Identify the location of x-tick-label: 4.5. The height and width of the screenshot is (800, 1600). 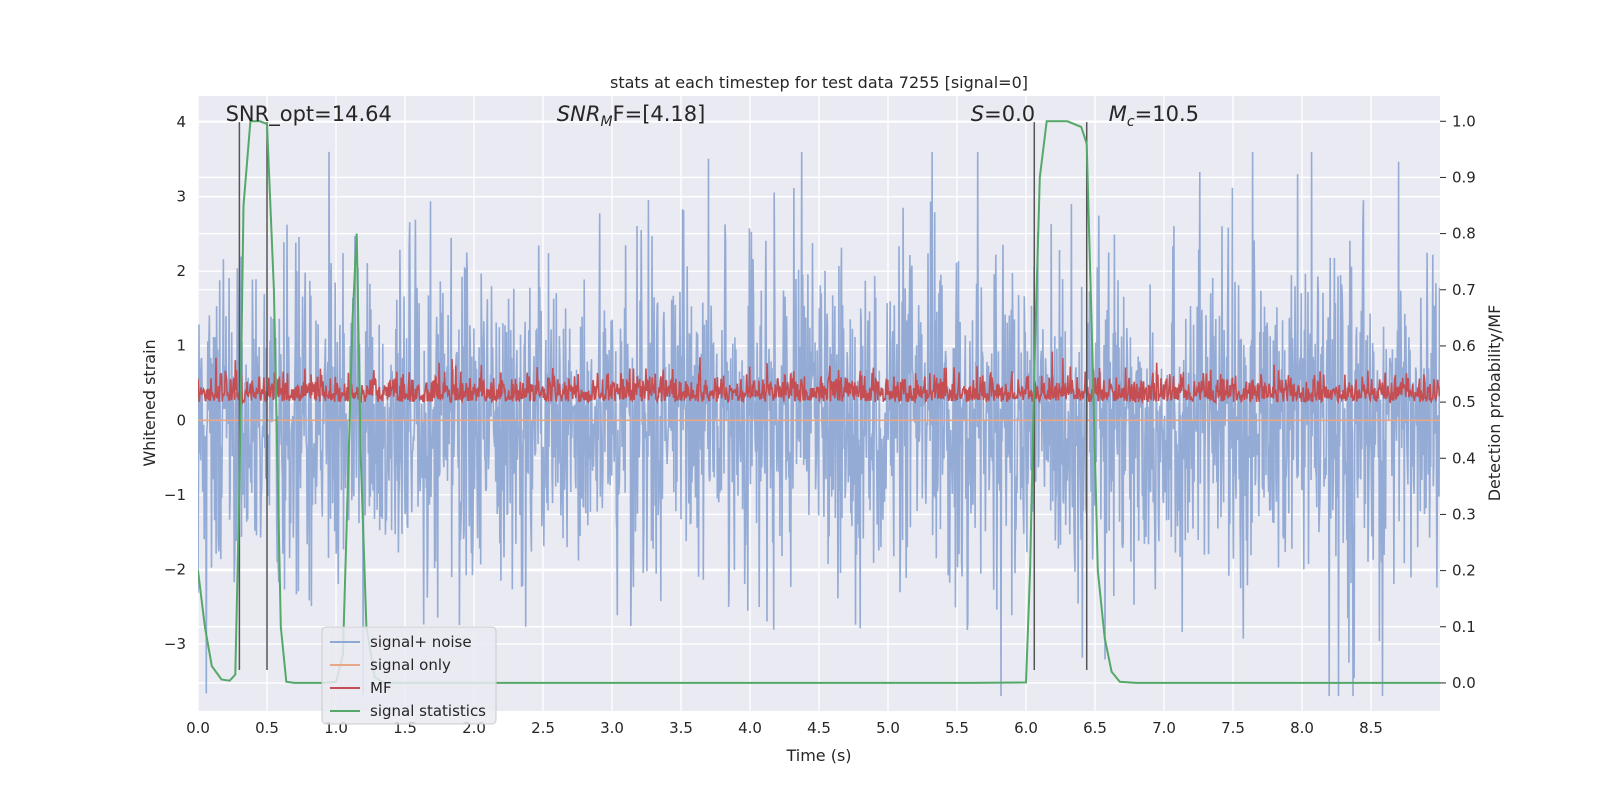
(819, 728).